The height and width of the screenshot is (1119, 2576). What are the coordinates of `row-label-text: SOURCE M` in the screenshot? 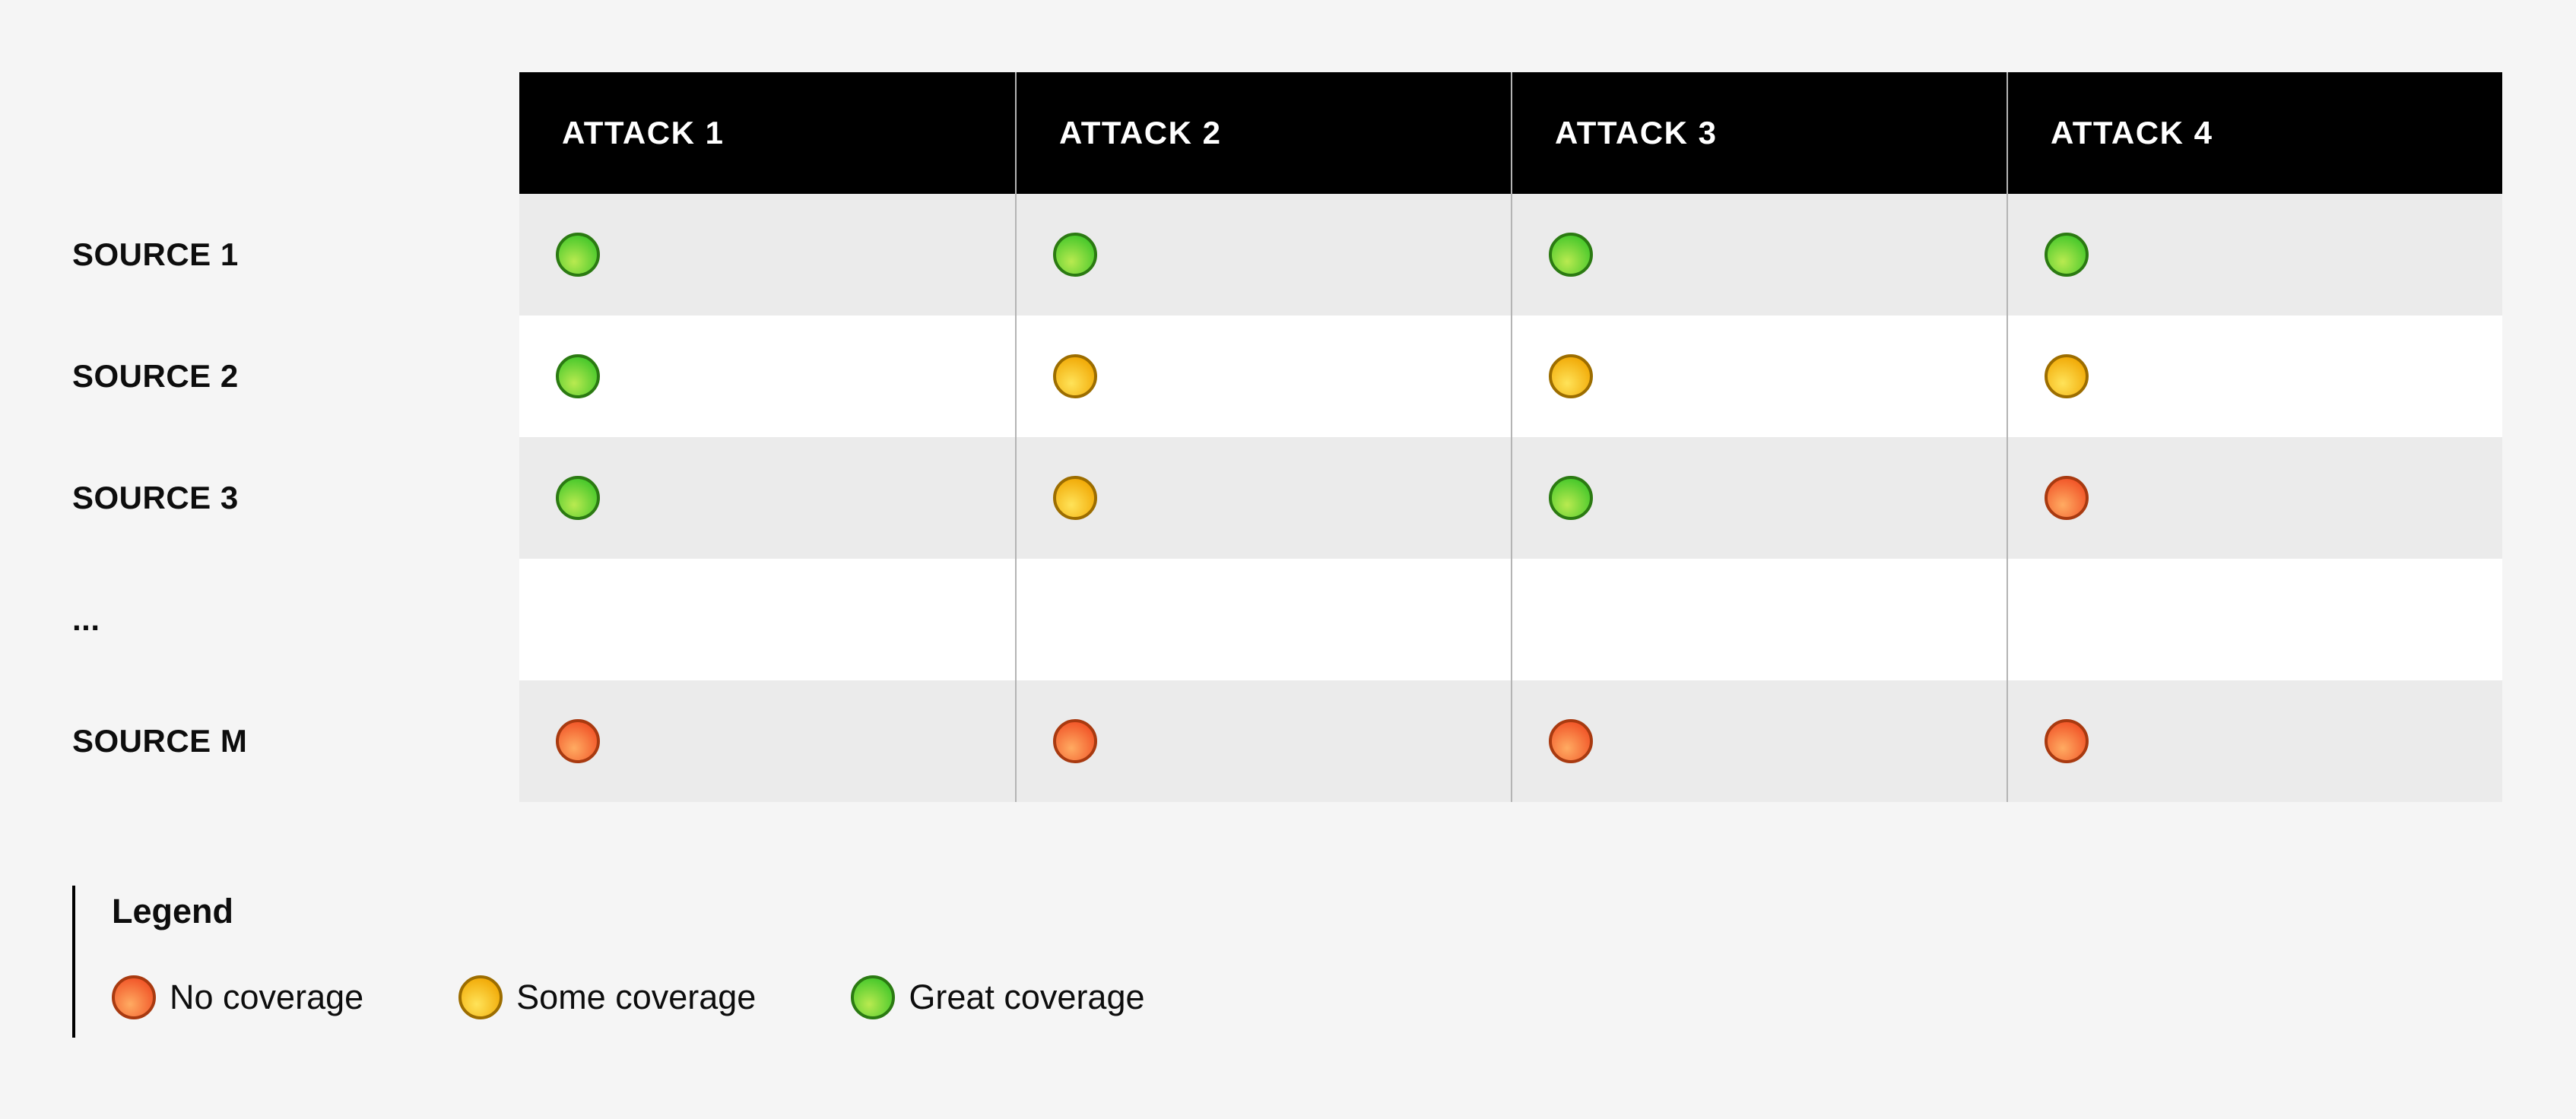 It's located at (160, 741).